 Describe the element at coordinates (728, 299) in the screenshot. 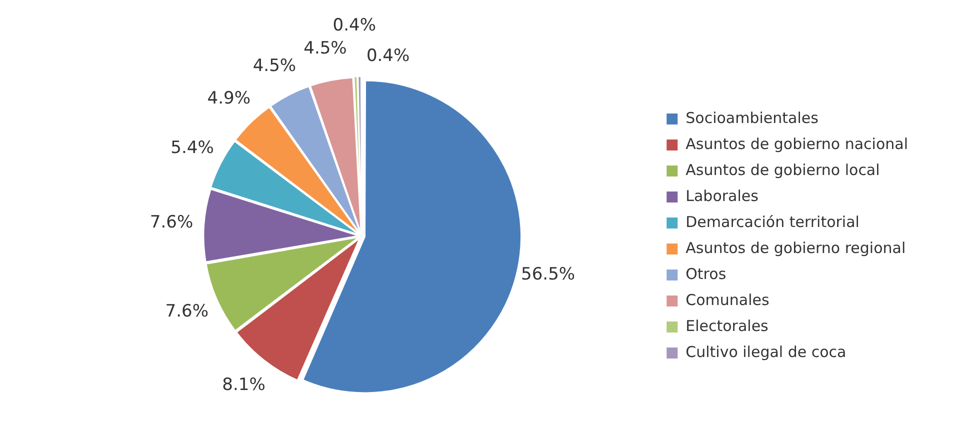

I see `legend-label: Comunales` at that location.